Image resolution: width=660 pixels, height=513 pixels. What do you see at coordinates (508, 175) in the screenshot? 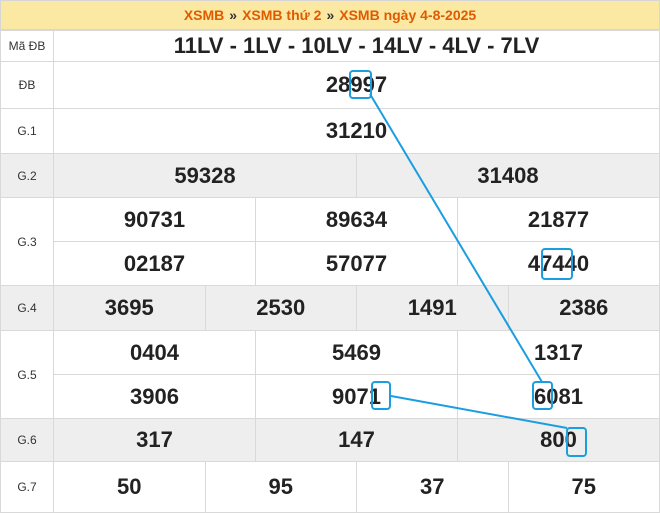
I see `prize-g2-number: 31408` at bounding box center [508, 175].